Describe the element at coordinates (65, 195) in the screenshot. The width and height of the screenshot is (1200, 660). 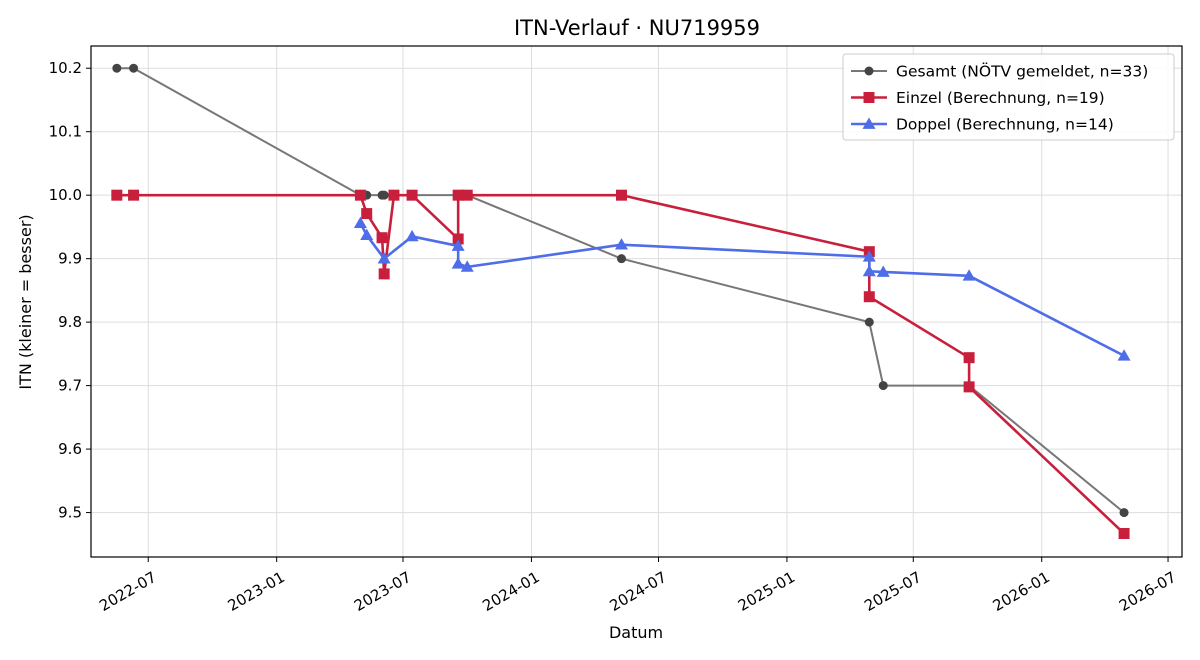
I see `y-tick-label: 10.0` at that location.